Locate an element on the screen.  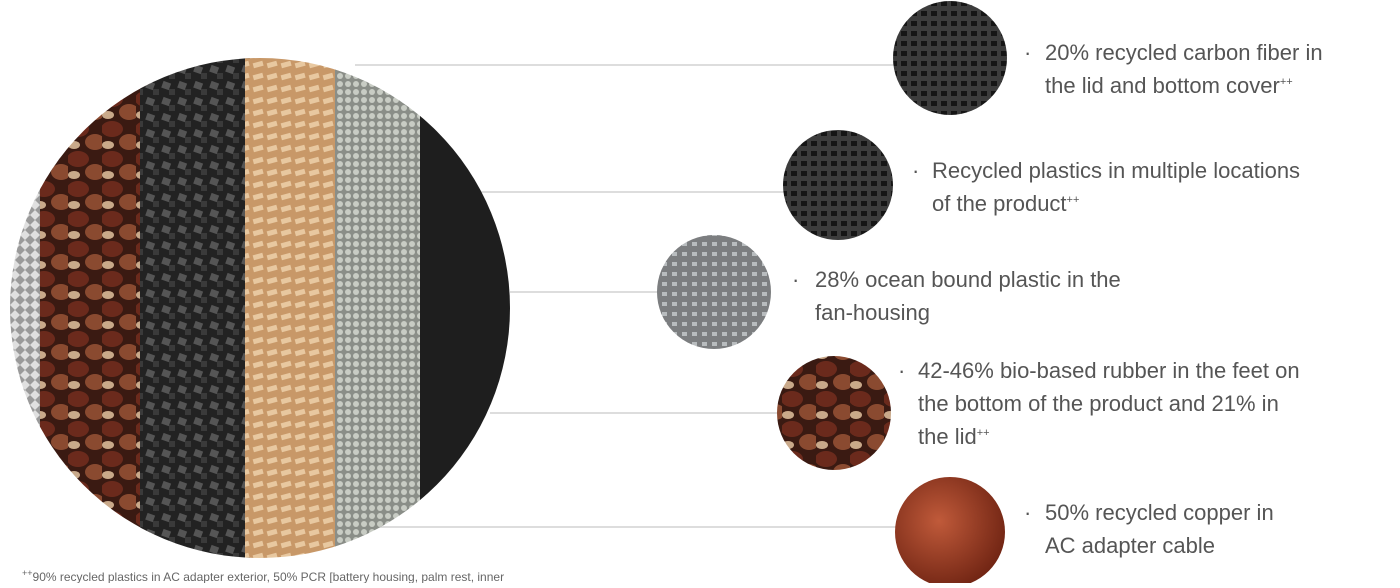
item-line: fan-housing is located at coordinates (872, 312).